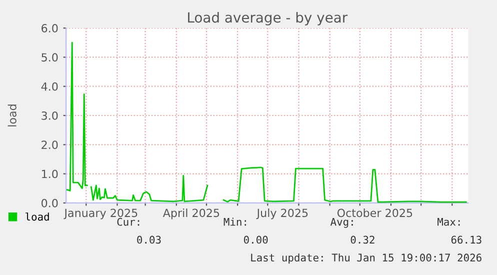  I want to click on y-tick-label: 4.0, so click(49, 86).